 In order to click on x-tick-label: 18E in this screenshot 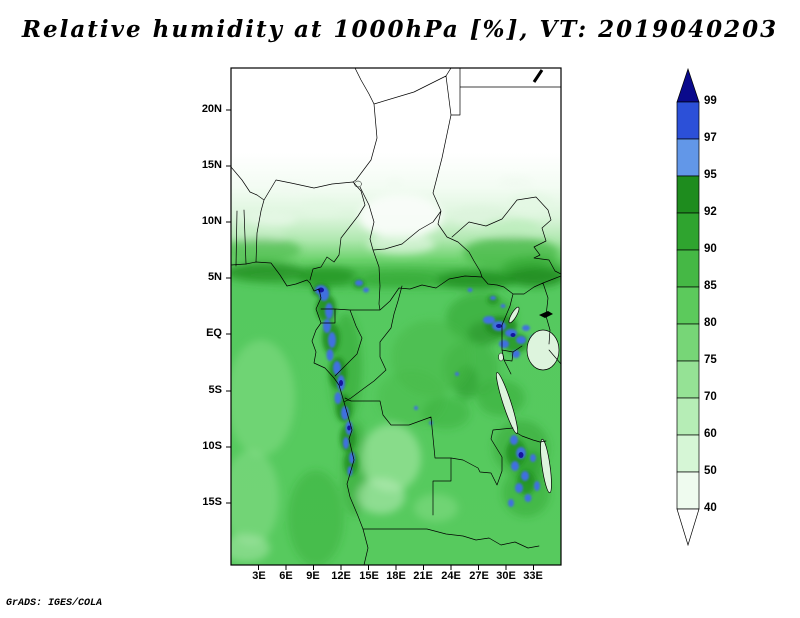, I will do `click(396, 576)`.